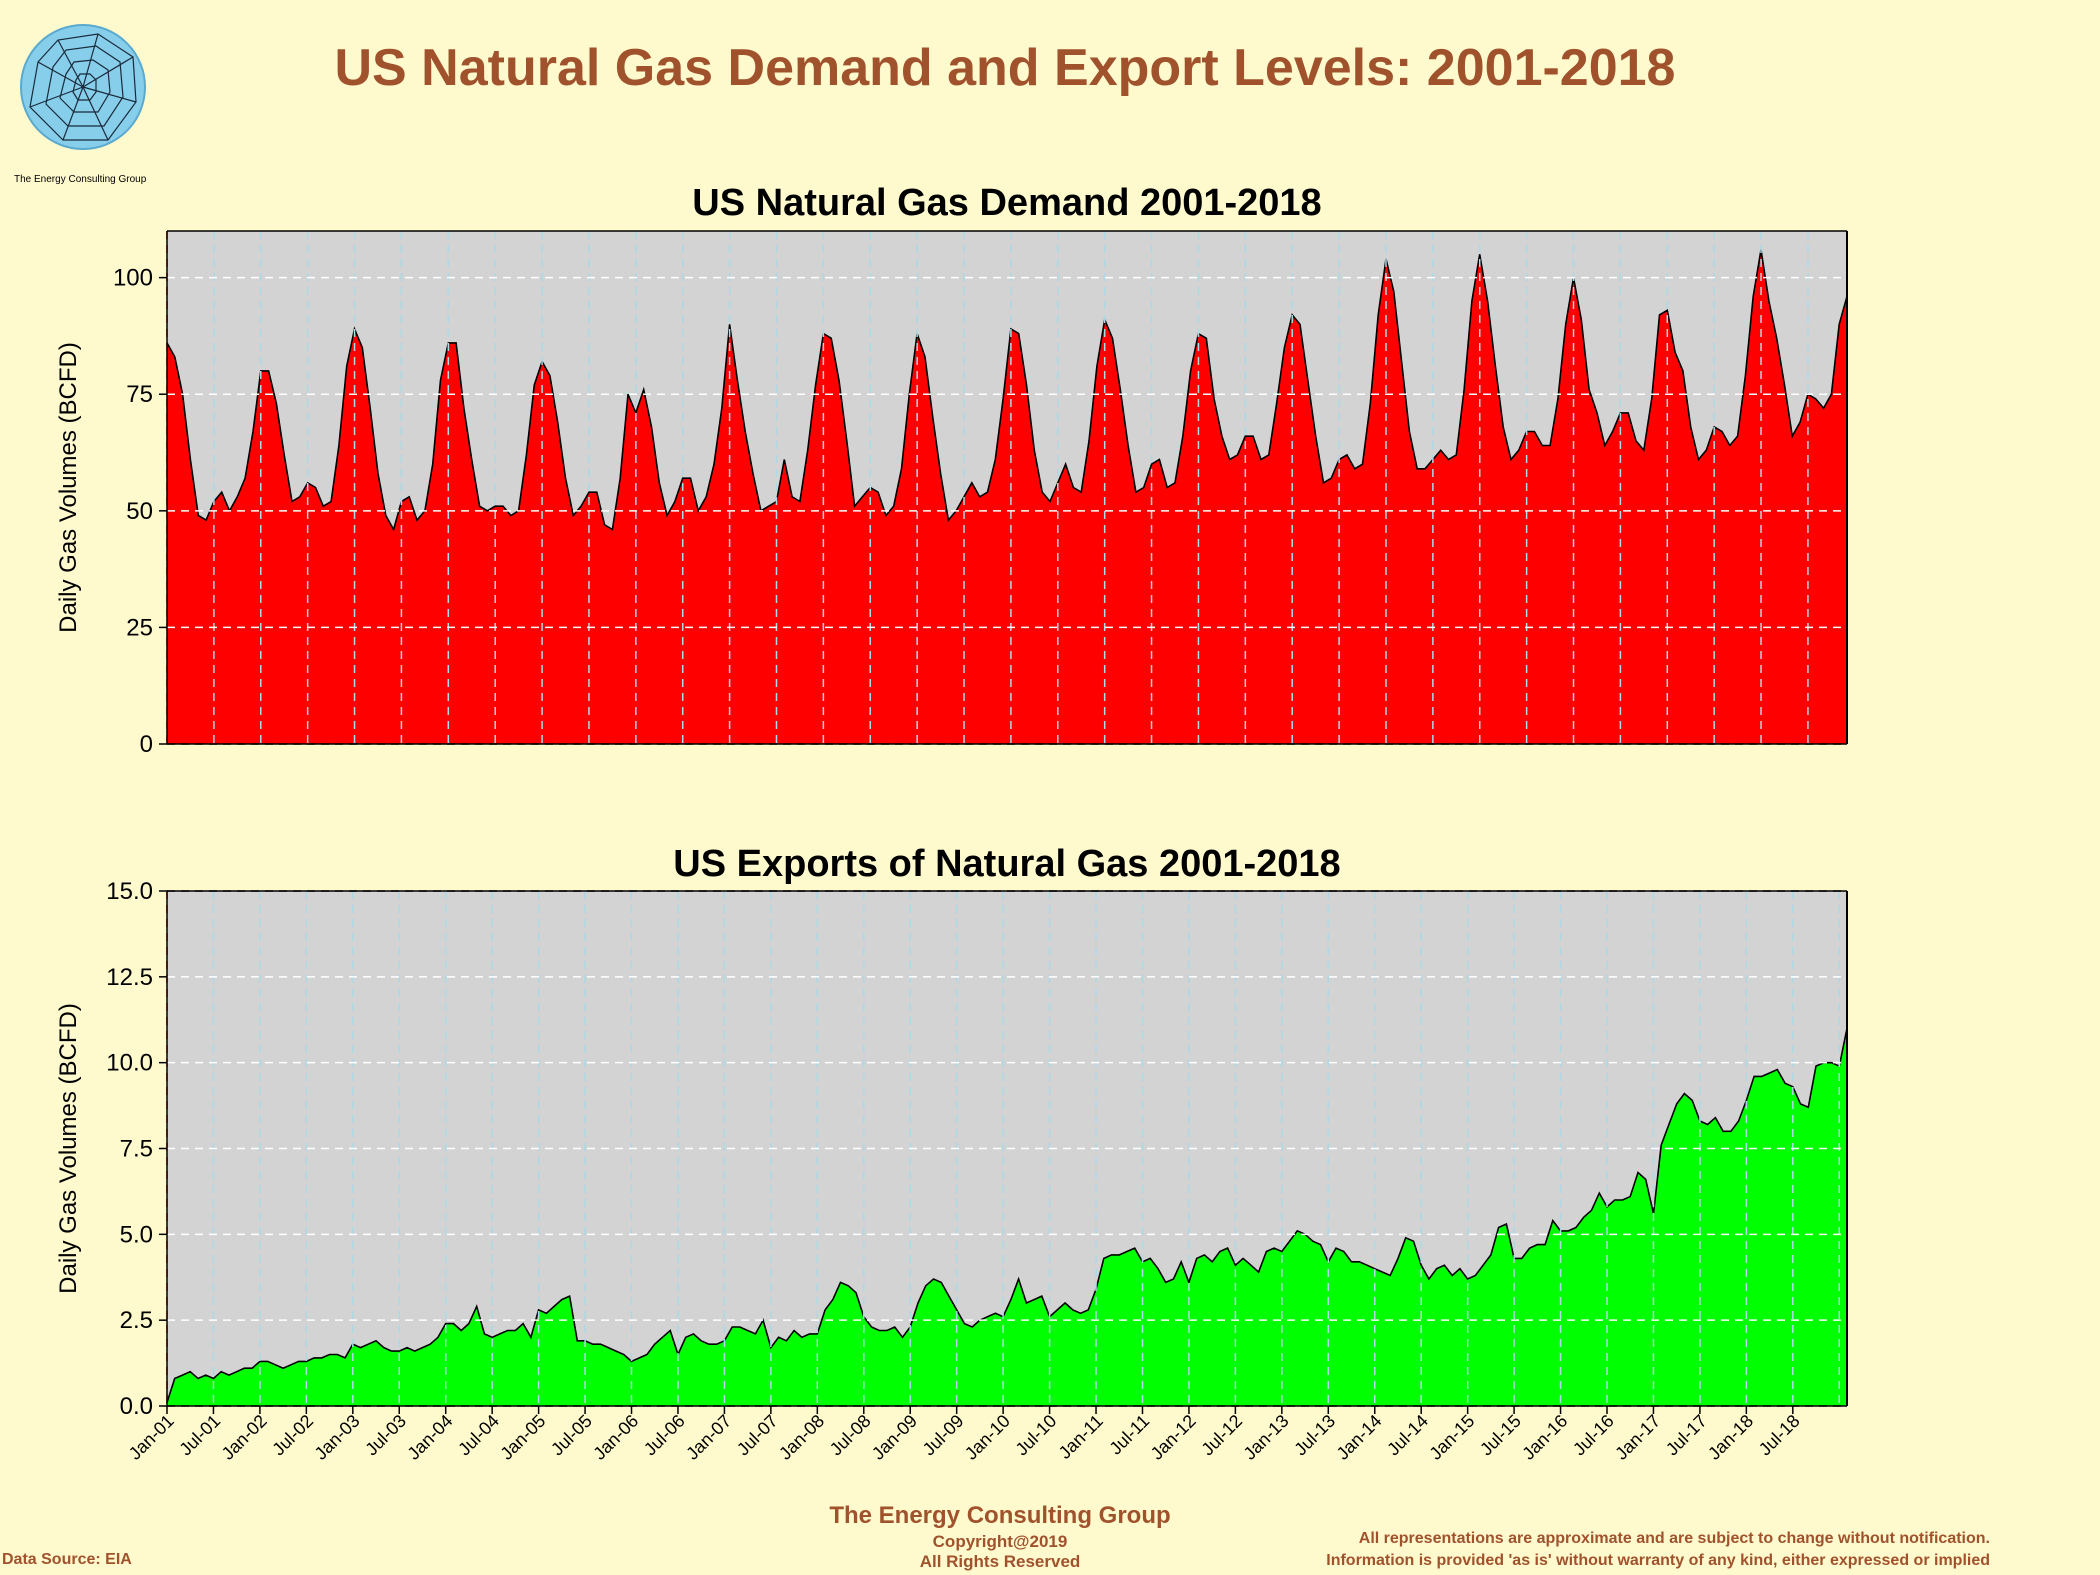  What do you see at coordinates (136, 1320) in the screenshot?
I see `y-tick-label: 2.5` at bounding box center [136, 1320].